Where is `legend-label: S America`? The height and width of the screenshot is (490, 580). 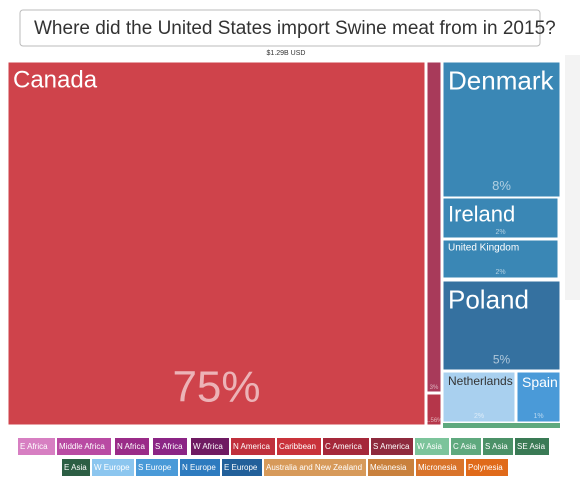
legend-label: S America is located at coordinates (391, 446).